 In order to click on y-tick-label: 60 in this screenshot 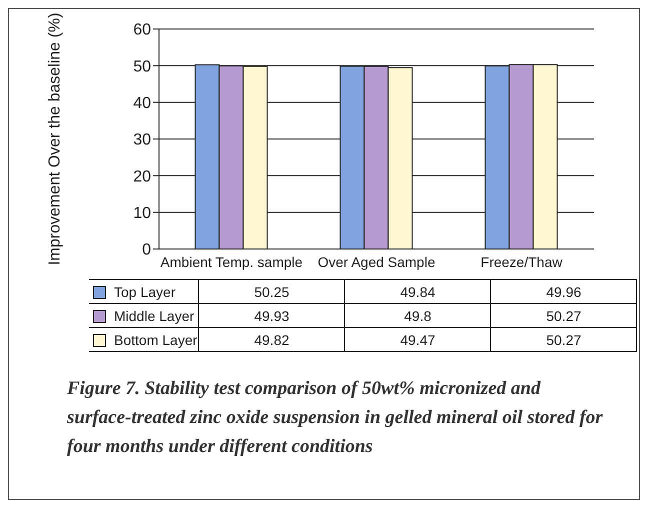, I will do `click(142, 30)`.